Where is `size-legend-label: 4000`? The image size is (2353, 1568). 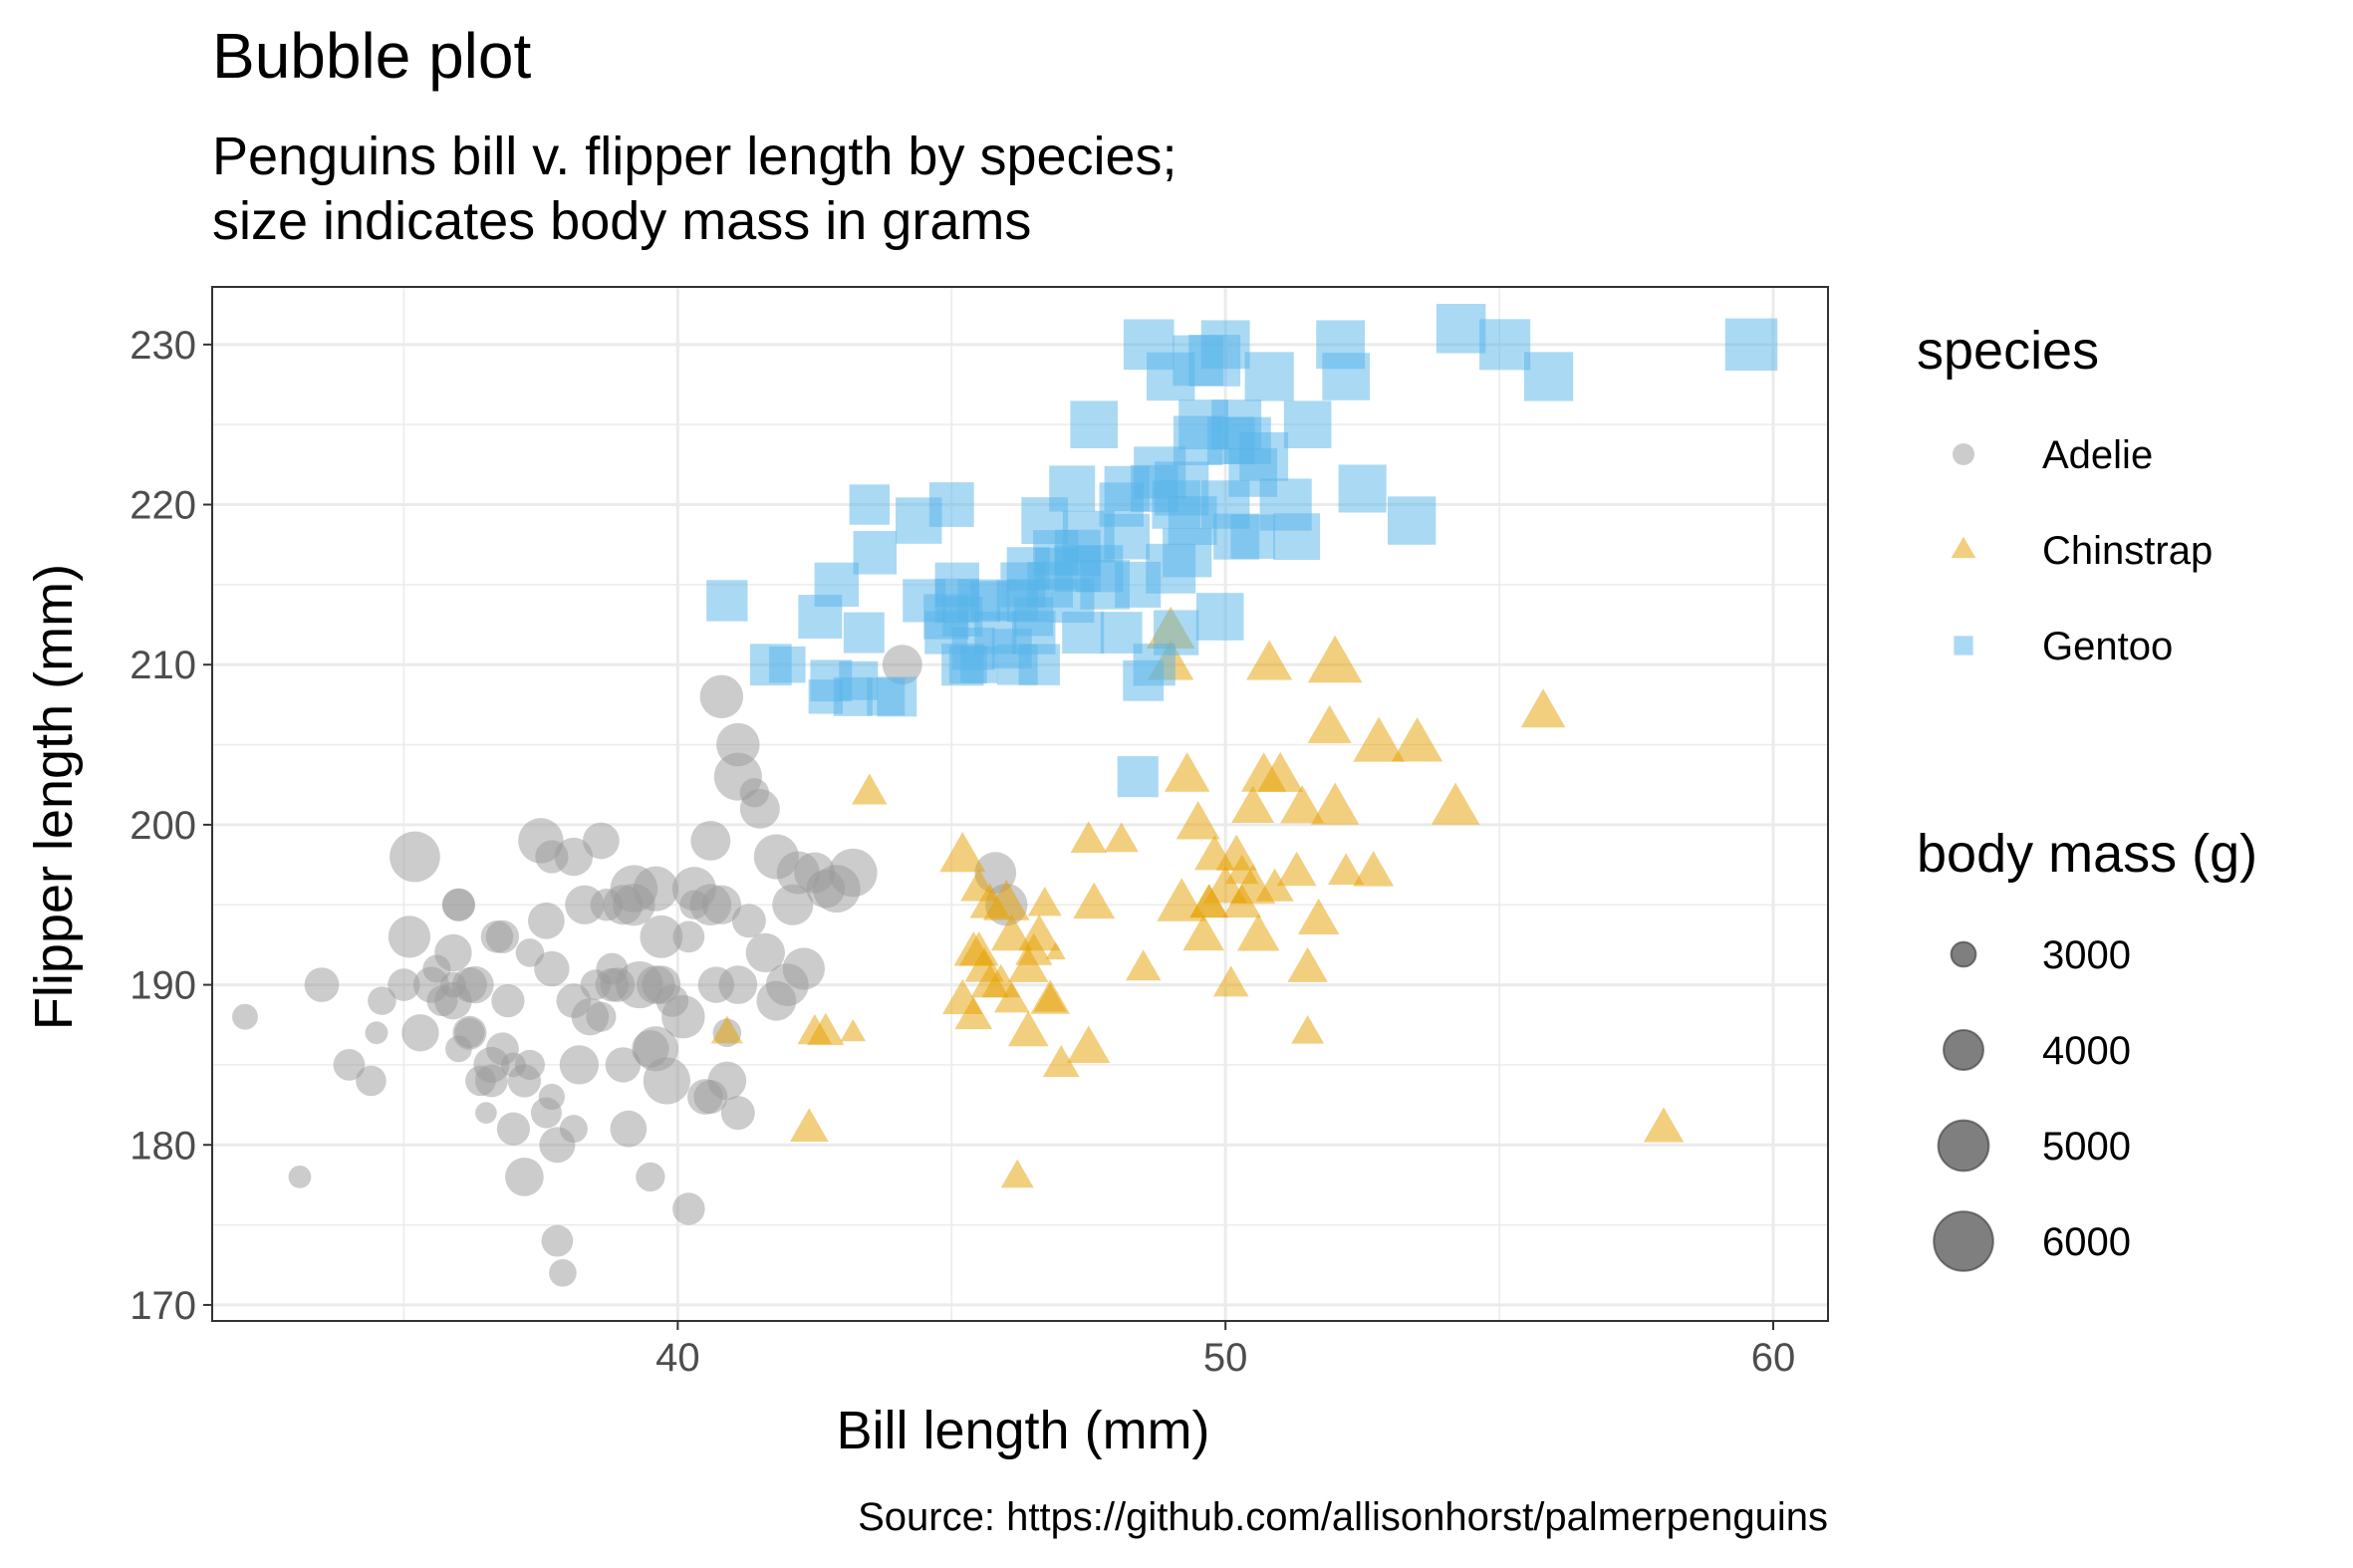
size-legend-label: 4000 is located at coordinates (2087, 1051).